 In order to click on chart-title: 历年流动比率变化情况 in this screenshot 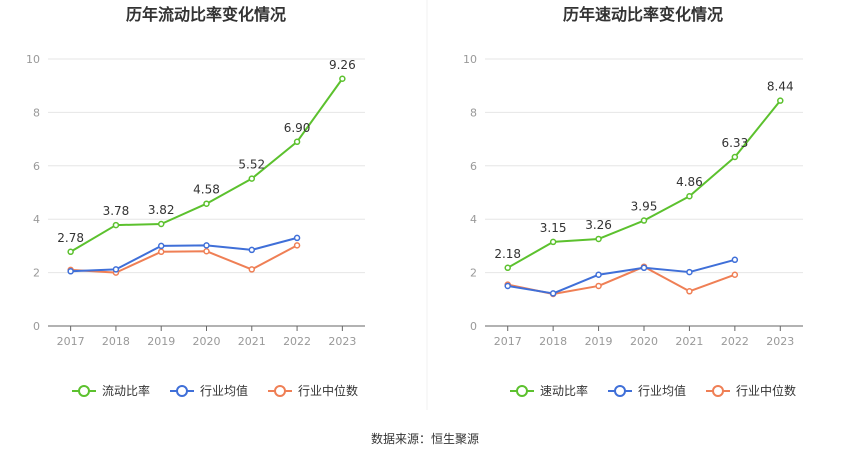, I will do `click(206, 14)`.